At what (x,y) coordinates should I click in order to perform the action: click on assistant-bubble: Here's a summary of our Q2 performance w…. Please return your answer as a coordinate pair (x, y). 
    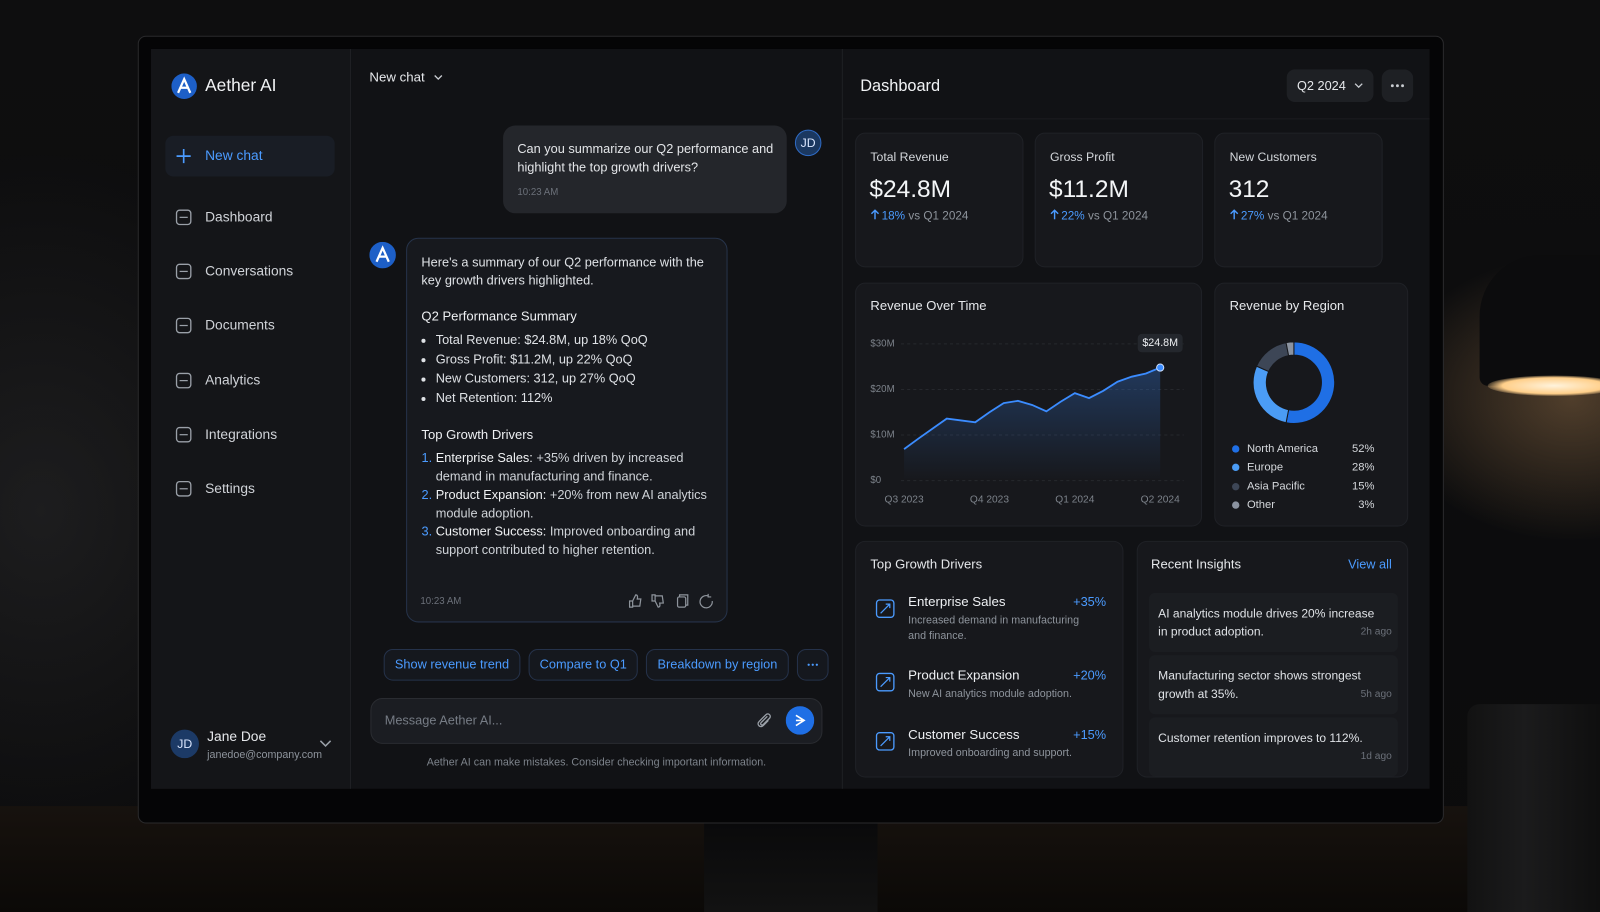
    Looking at the image, I should click on (567, 430).